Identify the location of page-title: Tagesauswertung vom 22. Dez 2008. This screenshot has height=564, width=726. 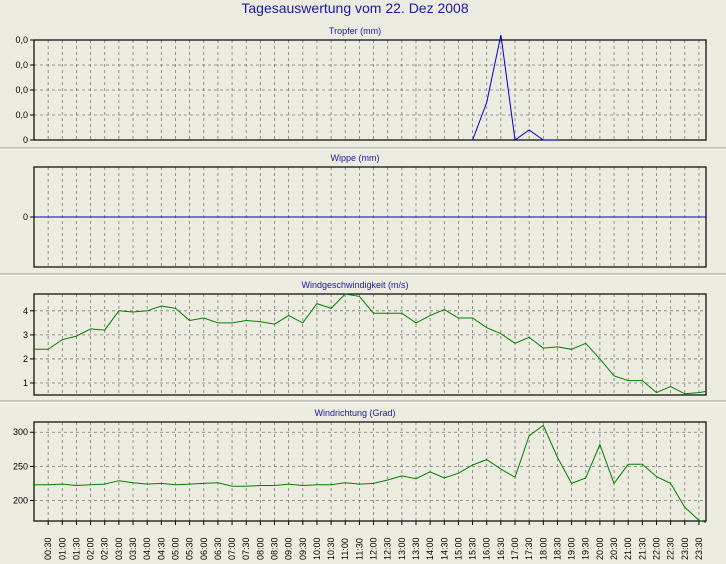
(354, 8).